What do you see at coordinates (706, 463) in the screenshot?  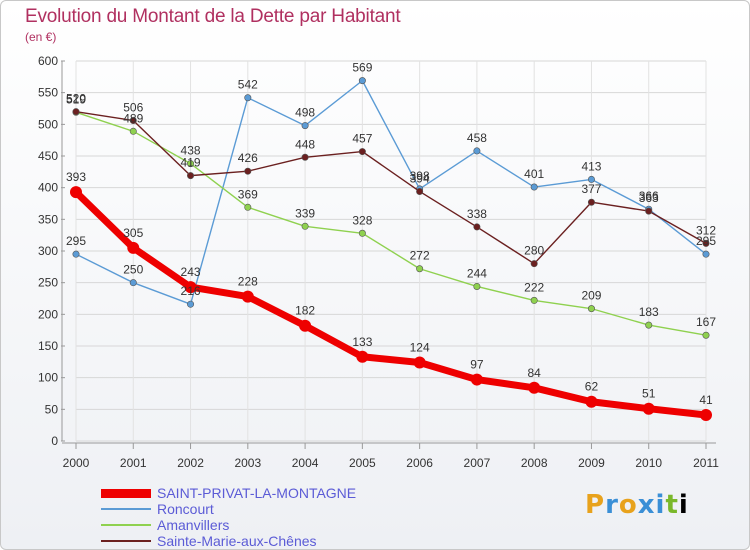 I see `x-tick-label: 2011` at bounding box center [706, 463].